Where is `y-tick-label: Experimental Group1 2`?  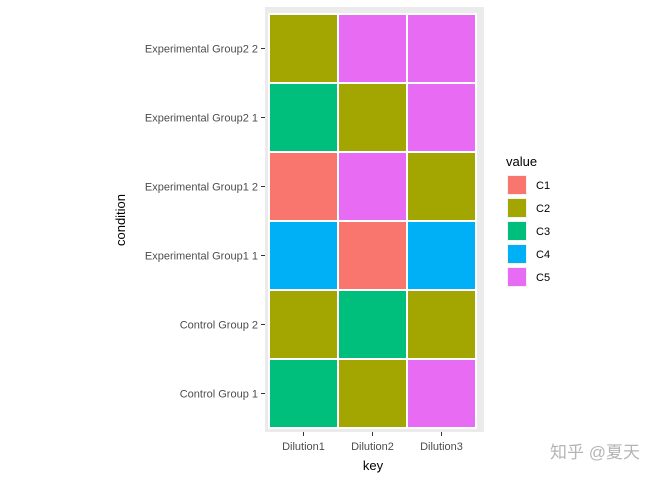 y-tick-label: Experimental Group1 2 is located at coordinates (201, 188).